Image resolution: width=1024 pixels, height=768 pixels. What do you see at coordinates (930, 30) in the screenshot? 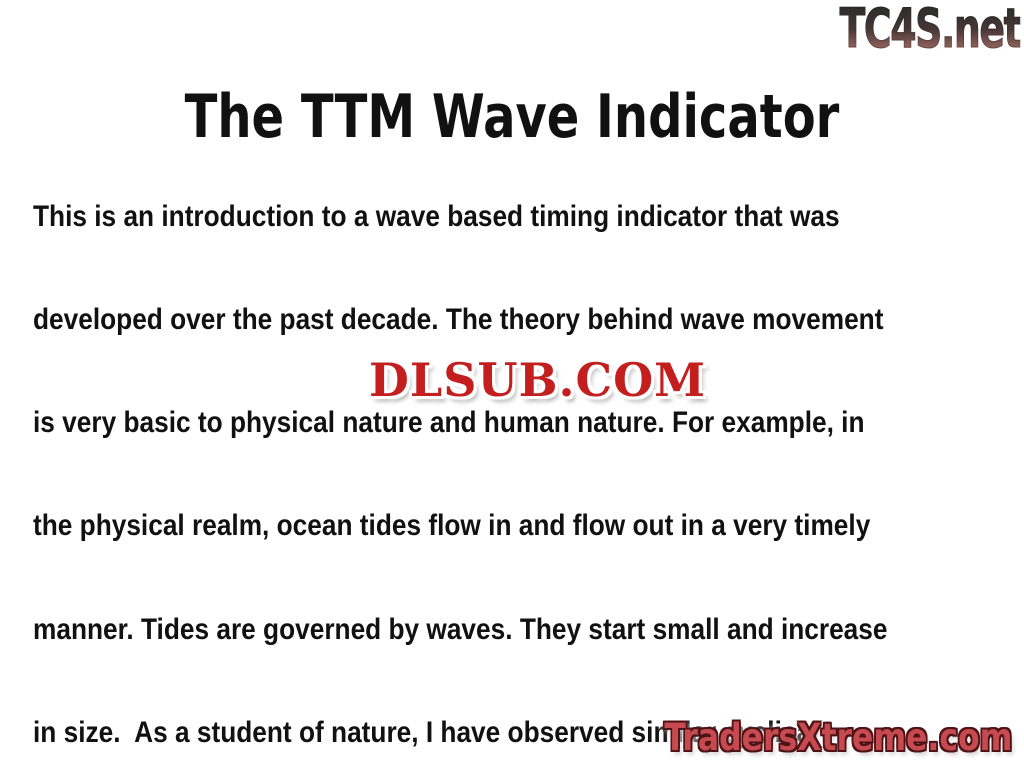
I see `tc4s-logo-watermark: TC4S.net` at bounding box center [930, 30].